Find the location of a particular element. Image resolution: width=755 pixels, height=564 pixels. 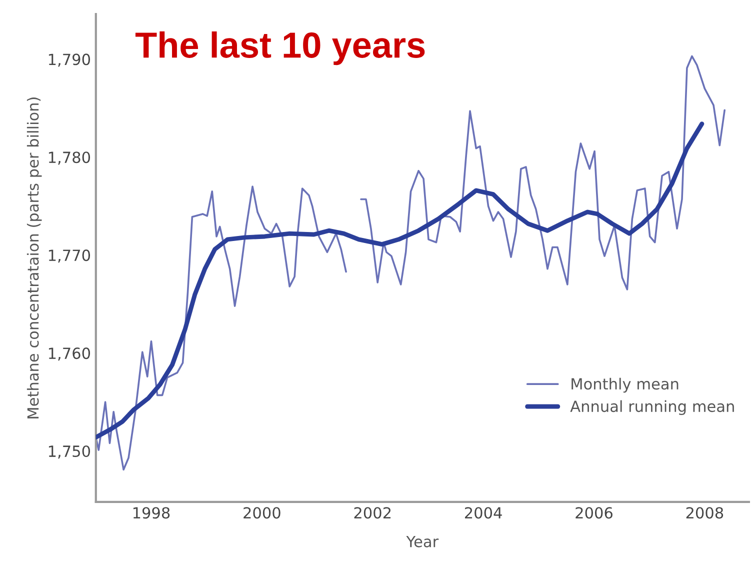

y-axis-title: Methane concentrataion (parts per billion) is located at coordinates (34, 258).